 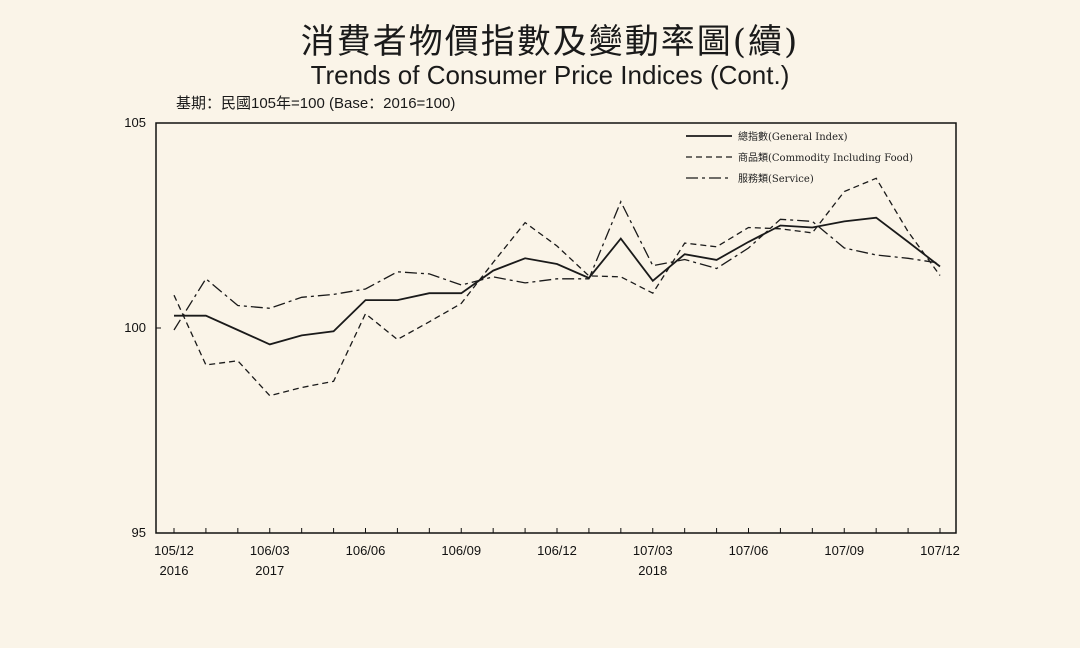 What do you see at coordinates (940, 550) in the screenshot?
I see `x-tick-label: 107/12` at bounding box center [940, 550].